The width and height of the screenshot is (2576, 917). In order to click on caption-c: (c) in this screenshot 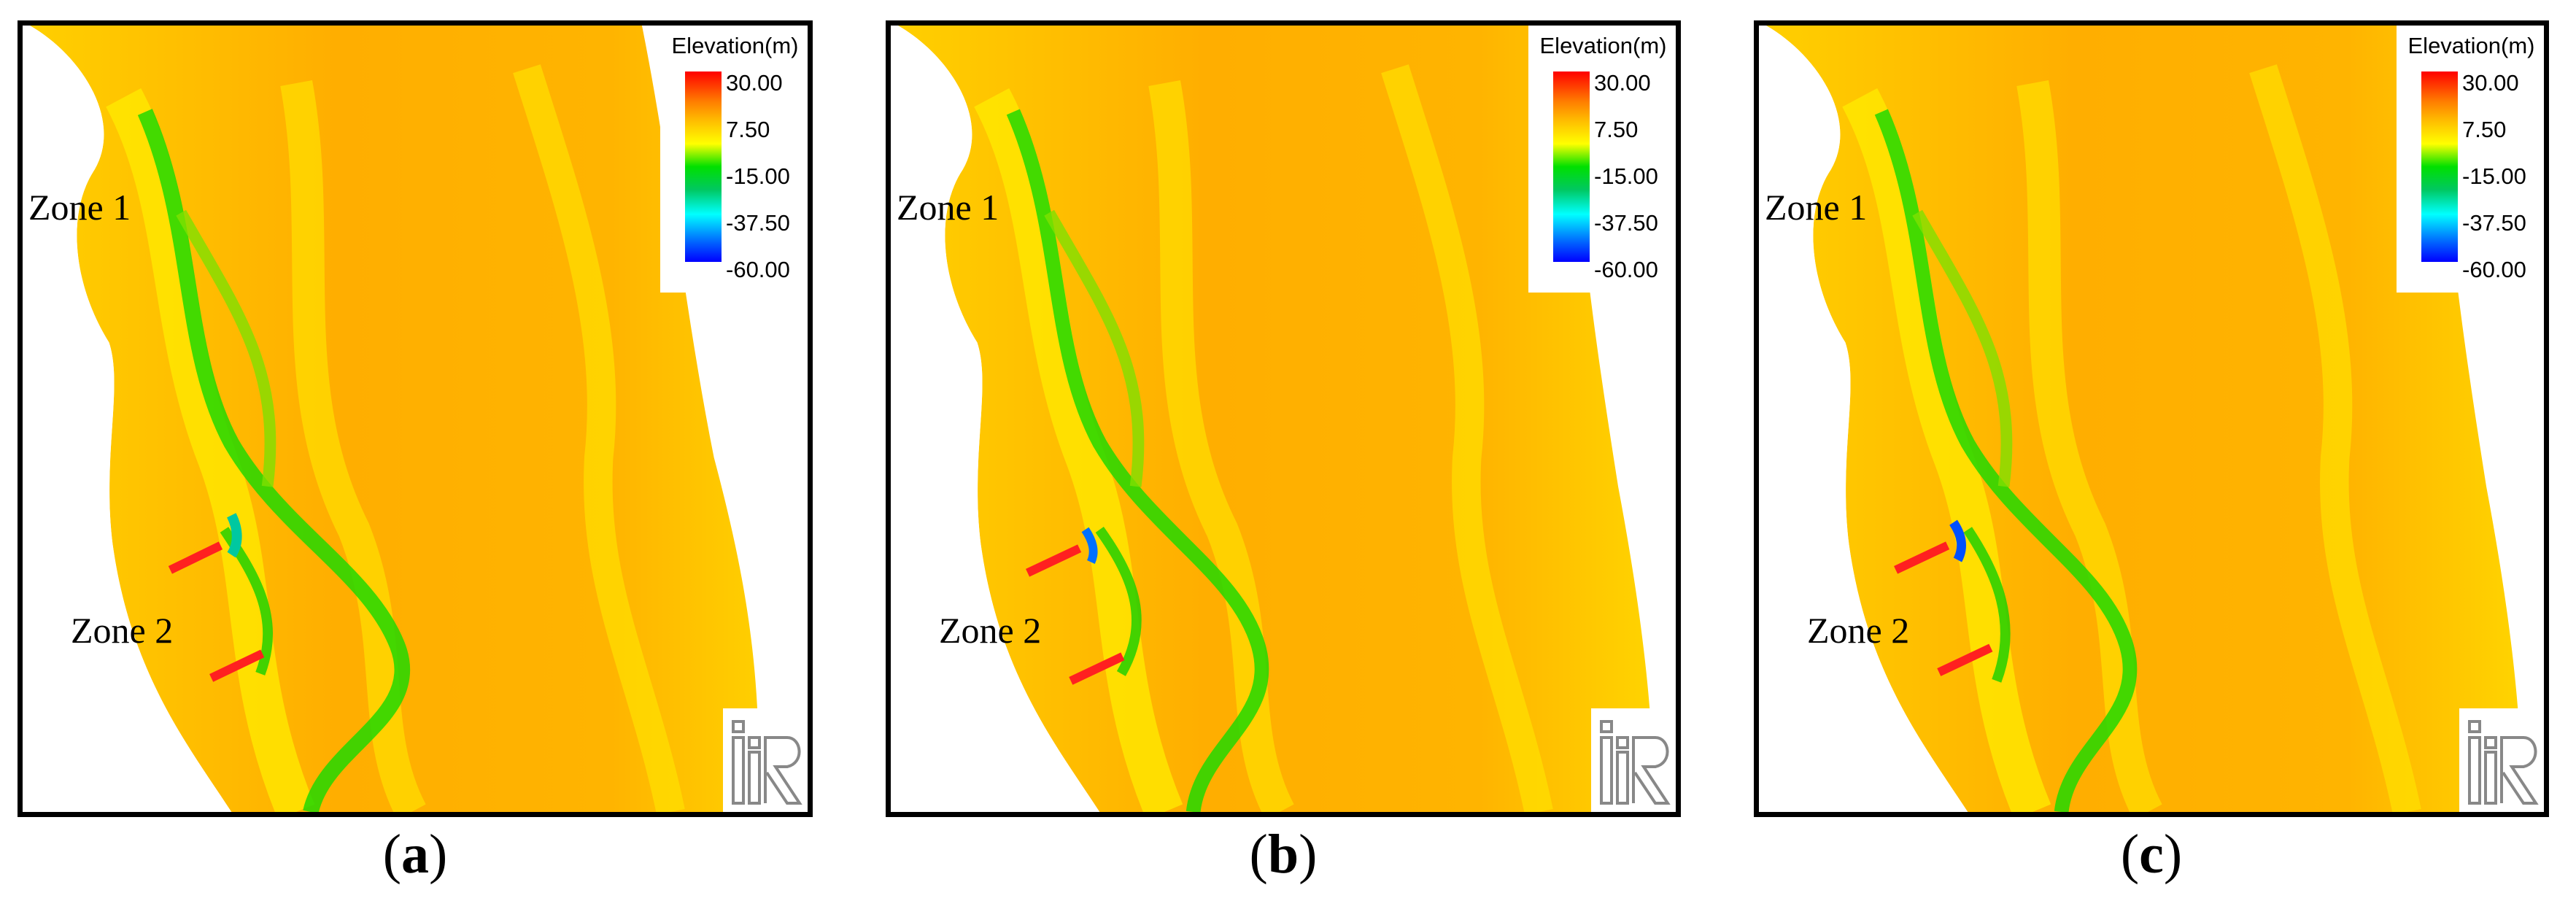, I will do `click(2151, 855)`.